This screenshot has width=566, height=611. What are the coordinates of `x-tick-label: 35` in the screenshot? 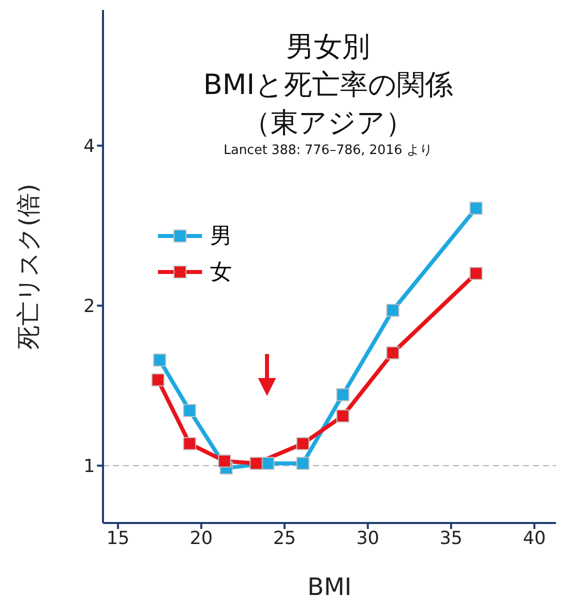 It's located at (451, 538).